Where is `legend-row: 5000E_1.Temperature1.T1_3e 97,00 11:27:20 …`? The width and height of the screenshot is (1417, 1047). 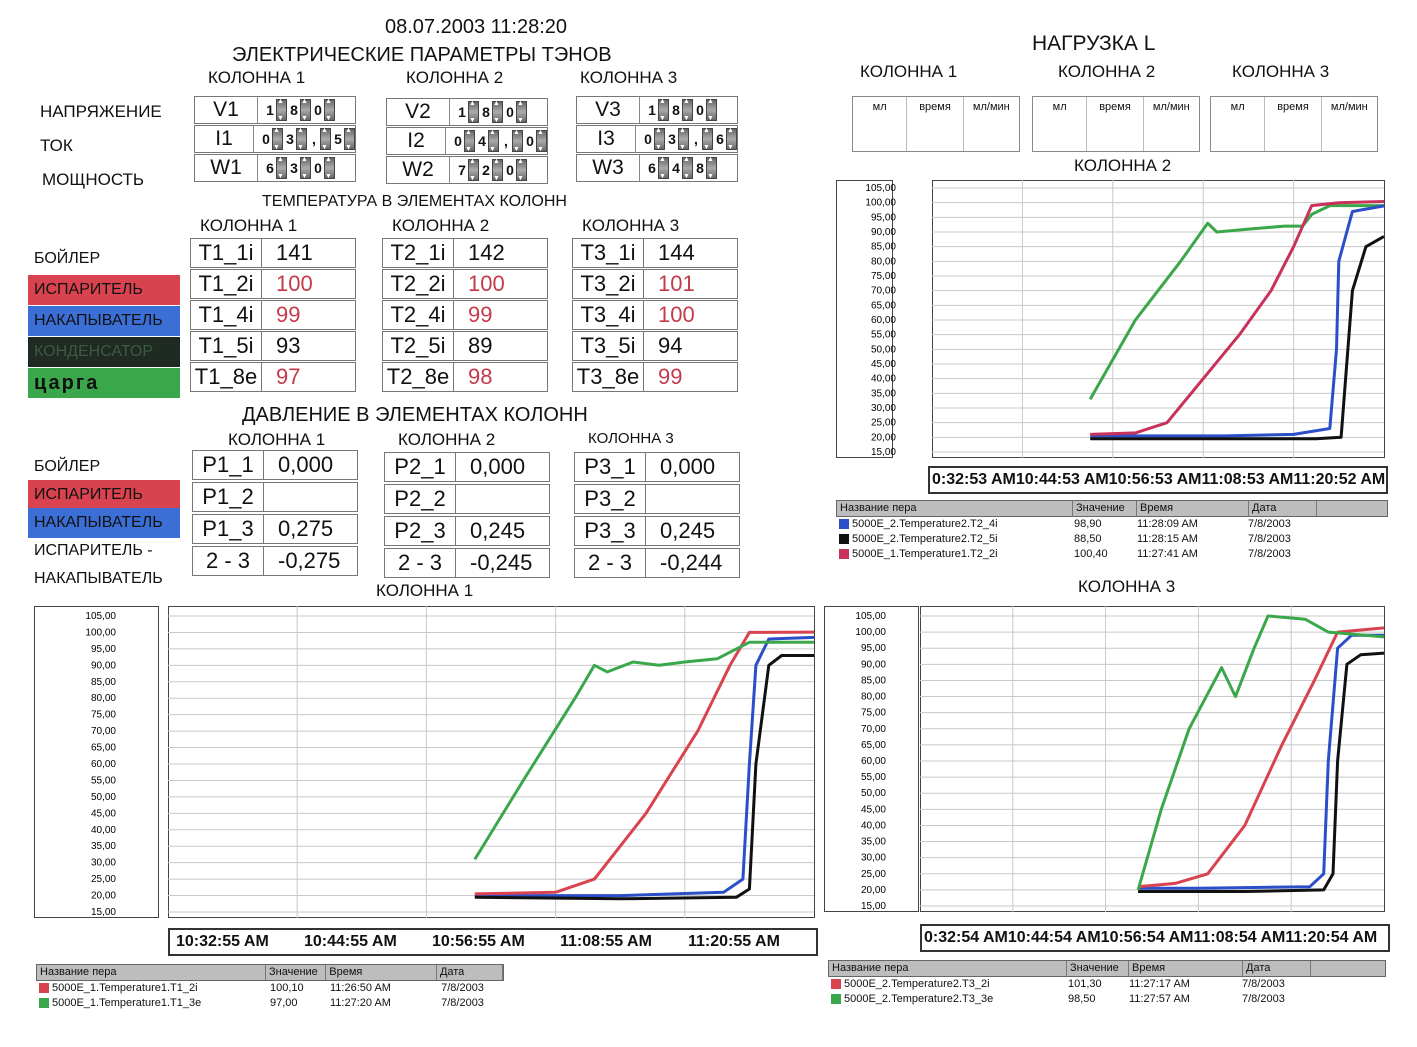
legend-row: 5000E_1.Temperature1.T1_3e 97,00 11:27:20 … is located at coordinates (270, 1003).